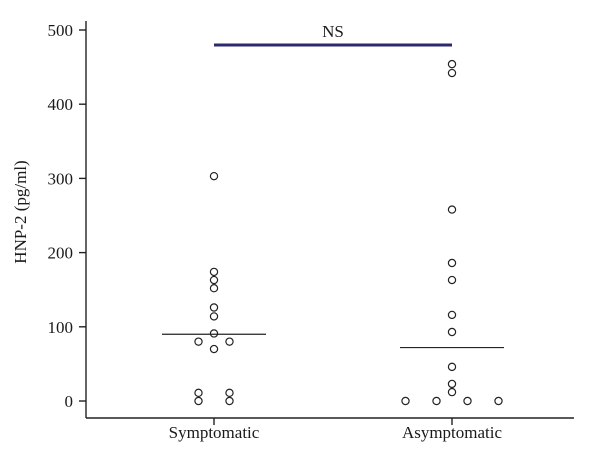 This screenshot has width=600, height=461. What do you see at coordinates (61, 104) in the screenshot?
I see `y-tick-label: 400` at bounding box center [61, 104].